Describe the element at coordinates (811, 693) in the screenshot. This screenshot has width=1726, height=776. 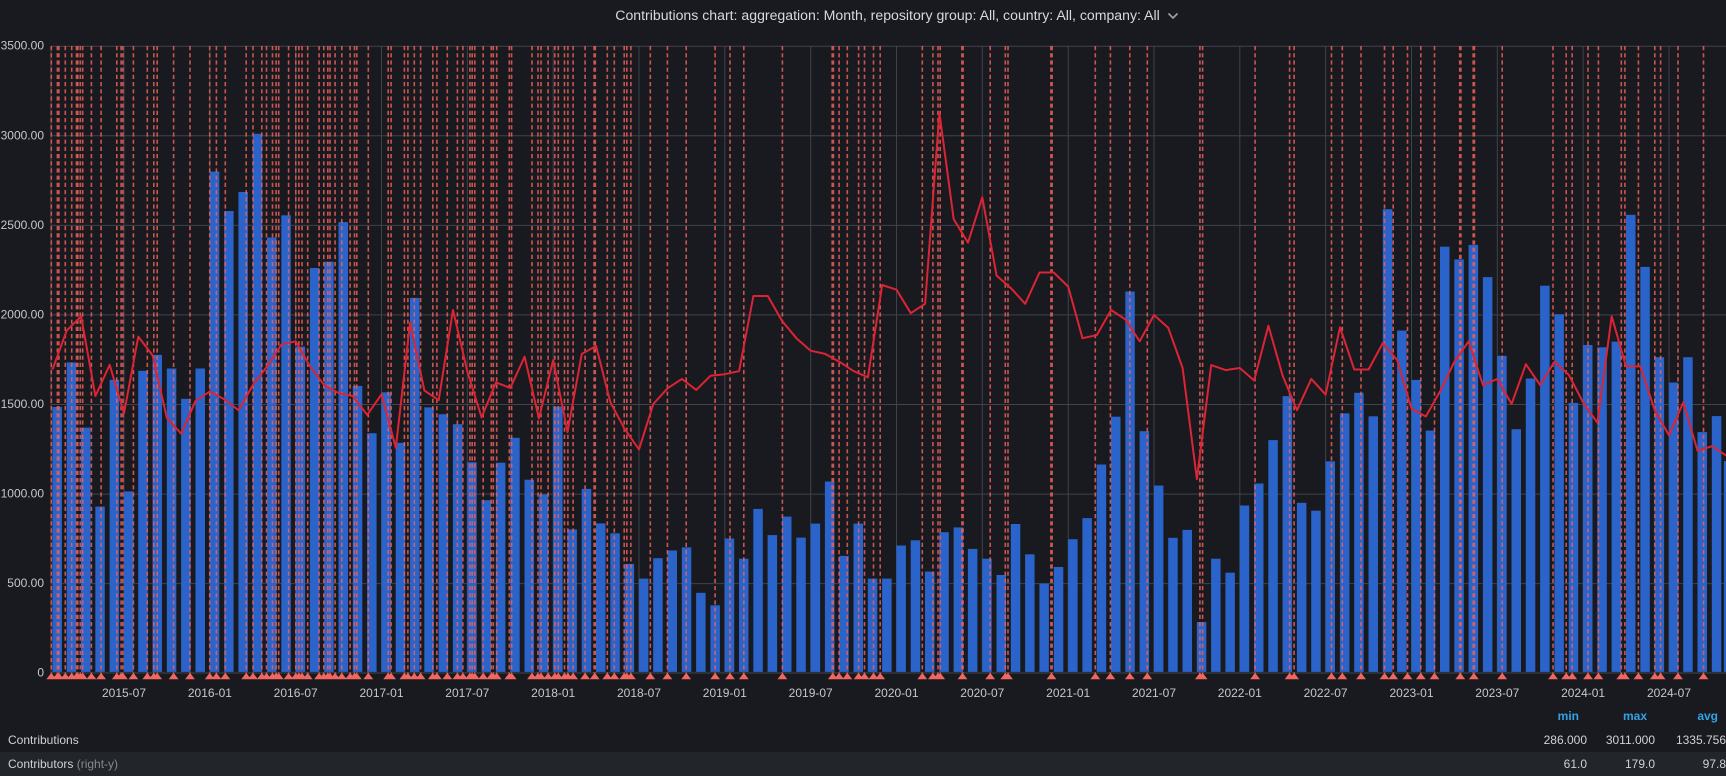
I see `svg-text: 2019-07` at that location.